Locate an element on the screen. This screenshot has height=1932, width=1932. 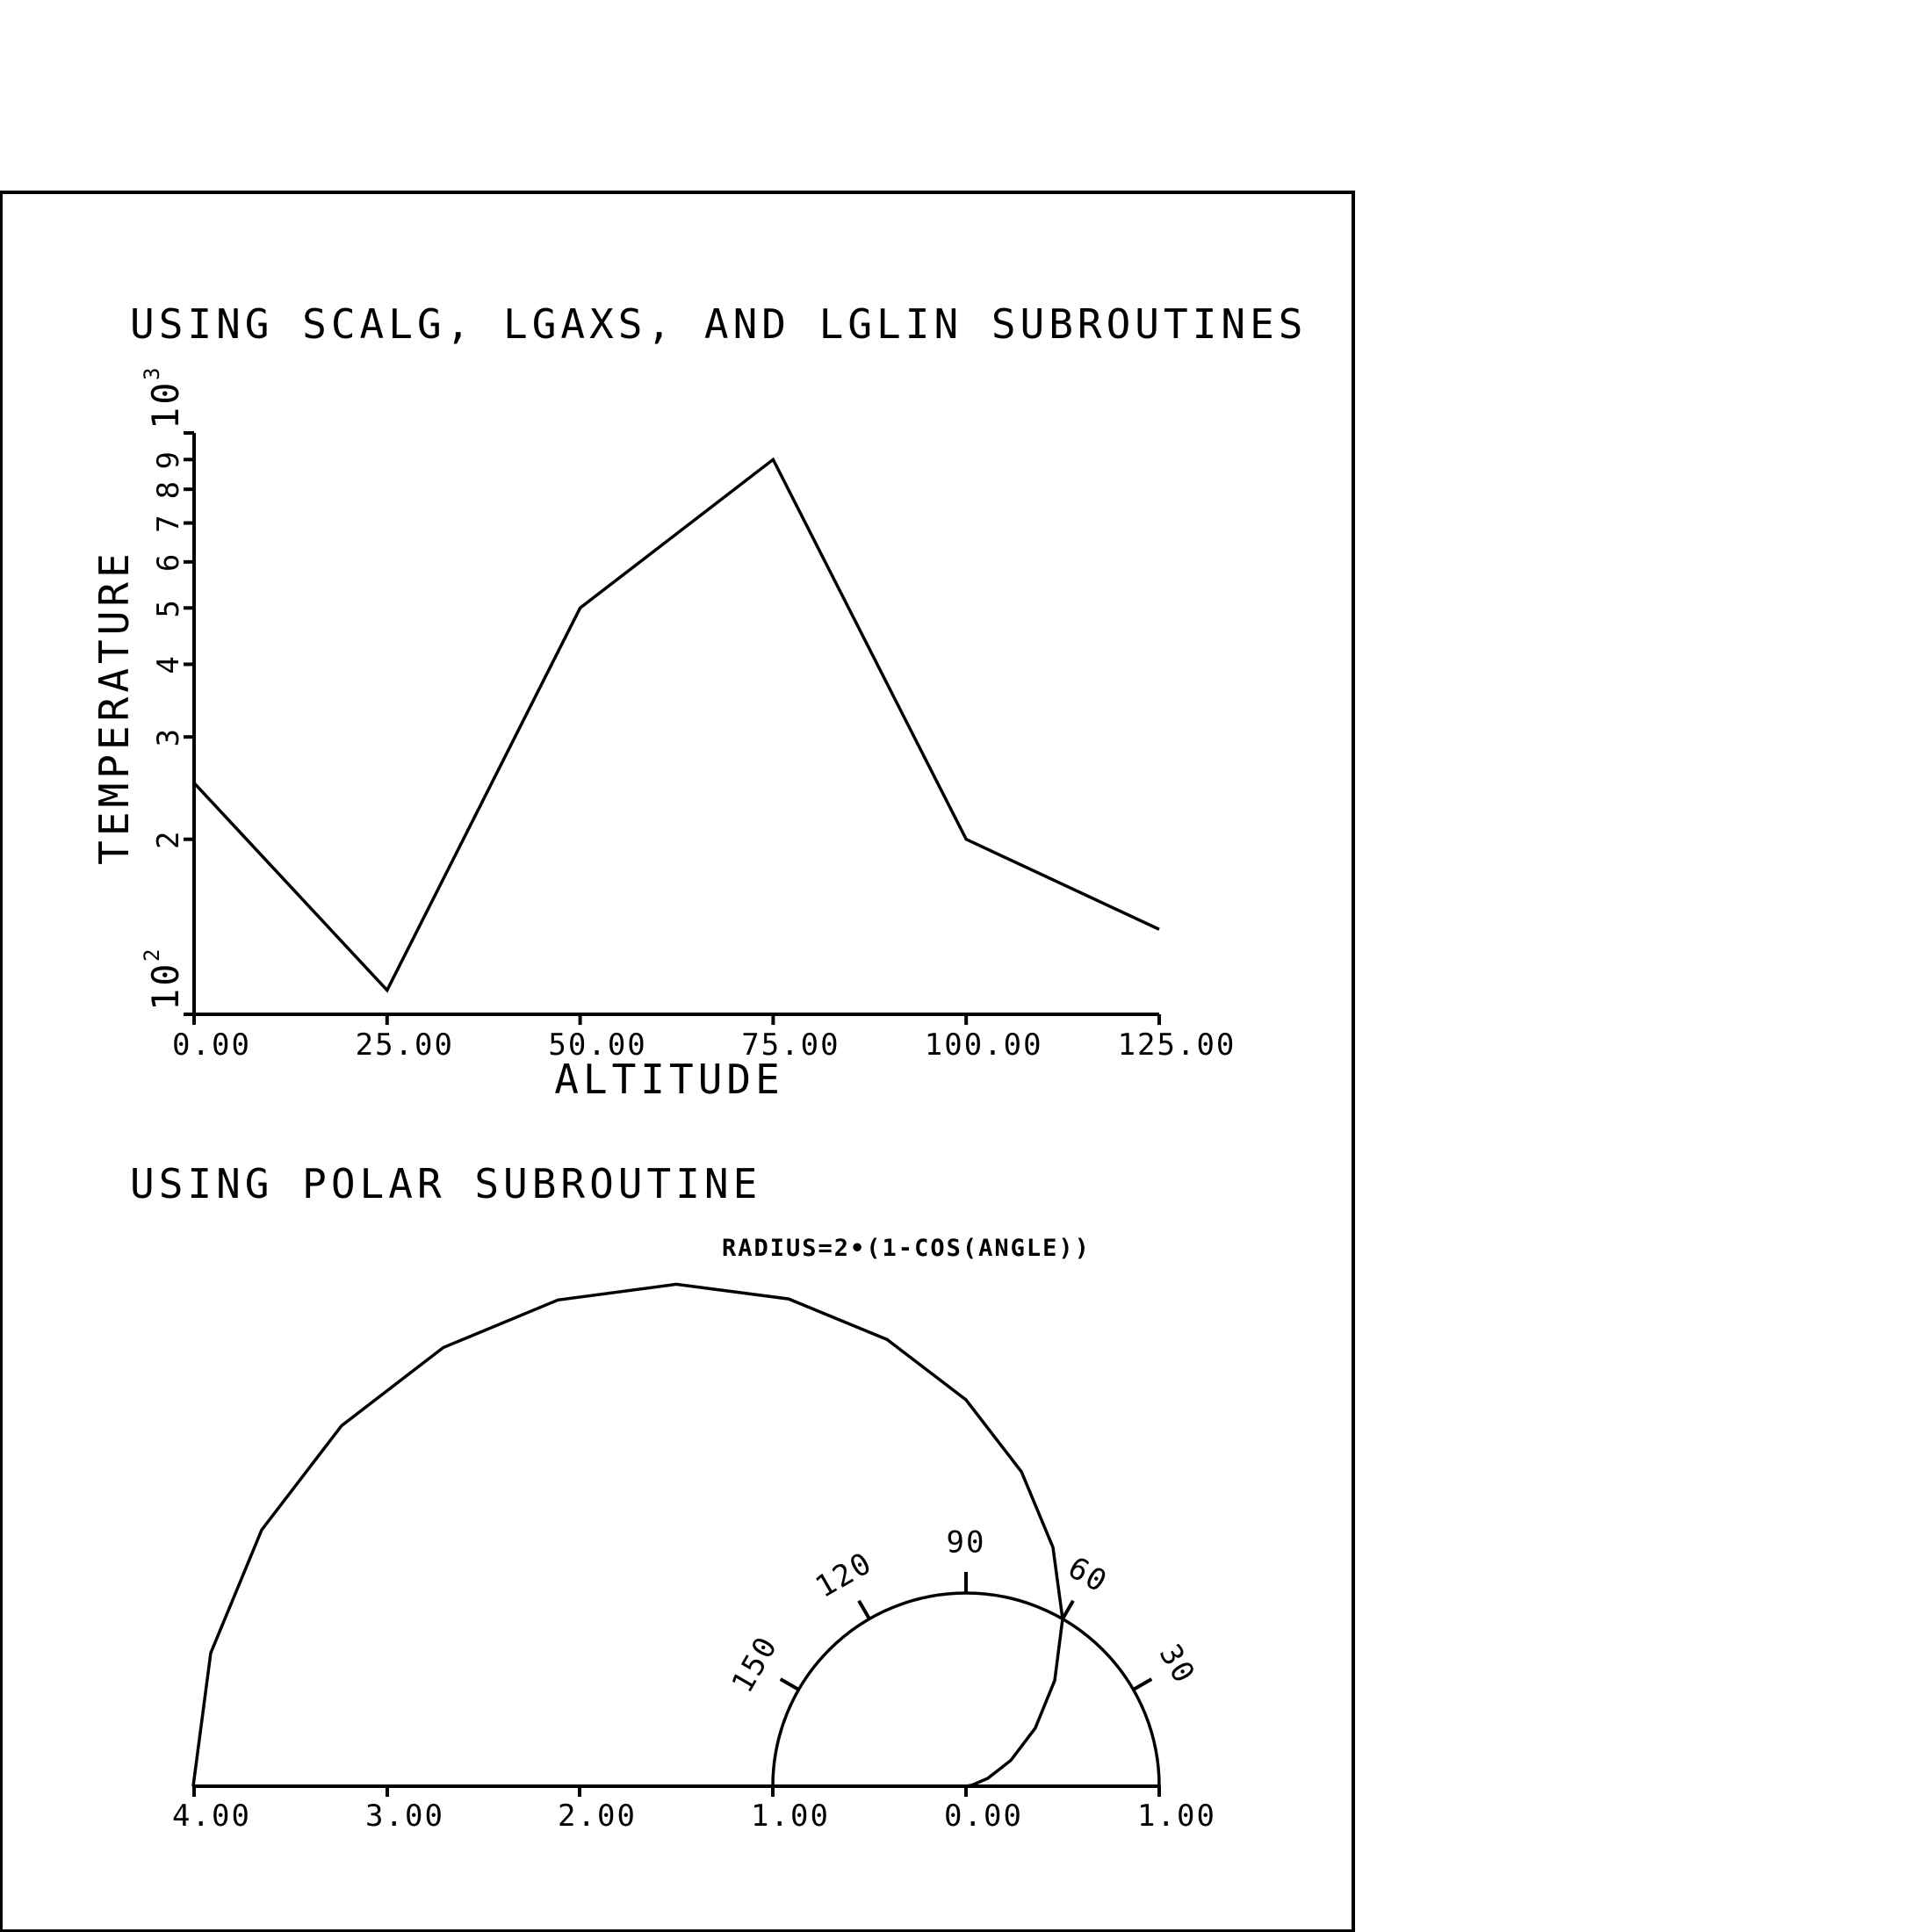
chart1-y-tick-label: 4 is located at coordinates (168, 664).